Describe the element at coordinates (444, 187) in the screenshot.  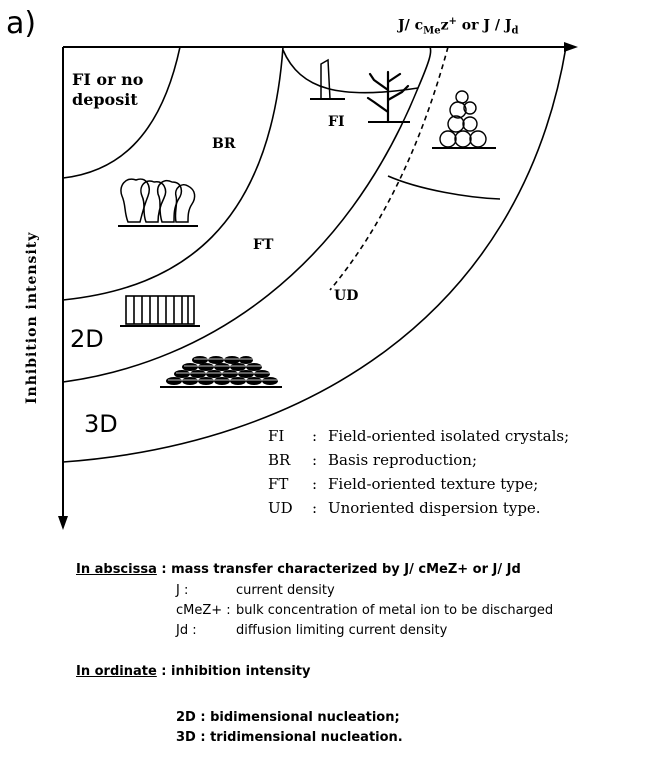
I see `boundary-fi-ud` at that location.